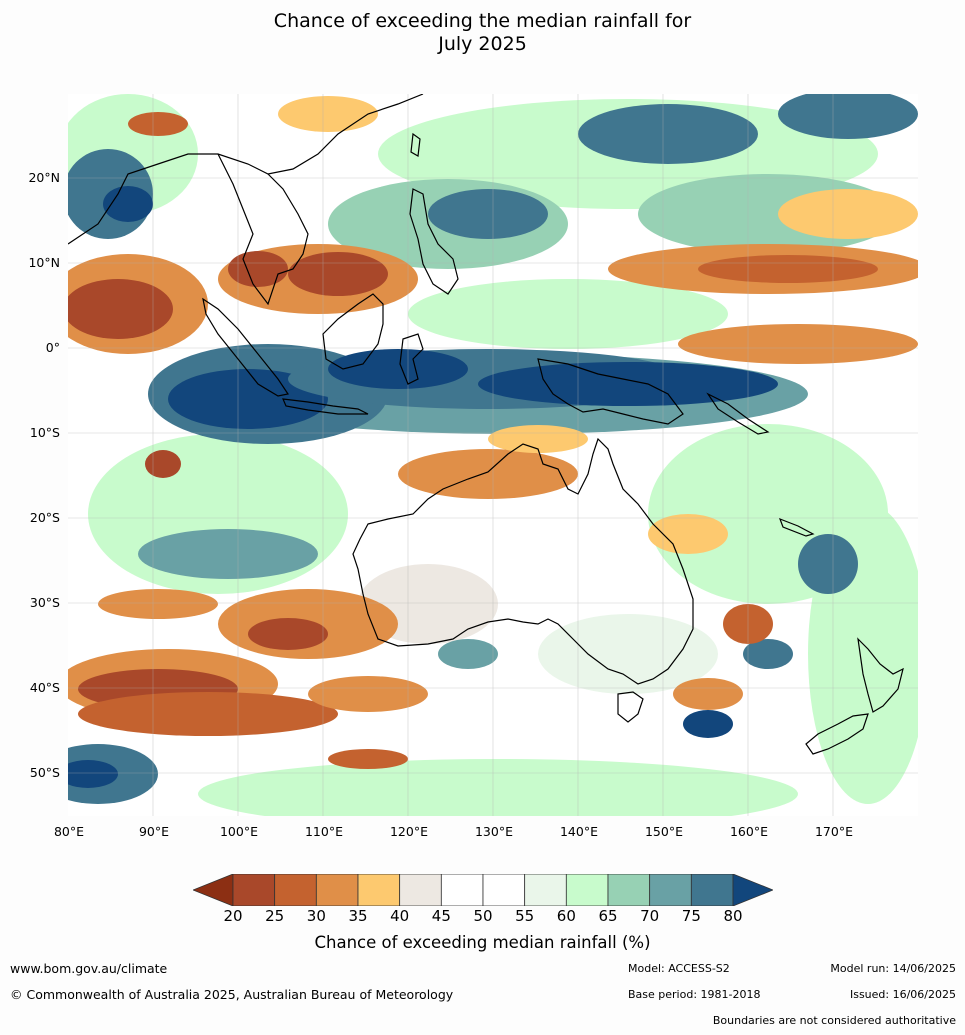  What do you see at coordinates (353, 331) in the screenshot?
I see `borneo-coastline` at bounding box center [353, 331].